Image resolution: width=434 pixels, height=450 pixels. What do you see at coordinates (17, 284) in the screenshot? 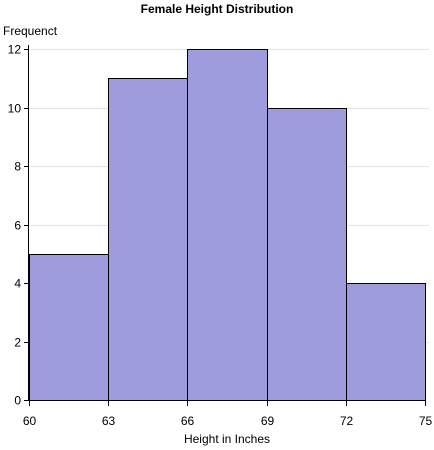
I see `y-tick-label: 4` at bounding box center [17, 284].